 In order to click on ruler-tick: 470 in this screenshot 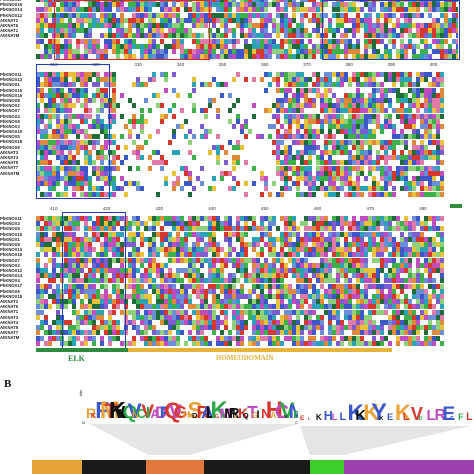, I will do `click(370, 208)`.